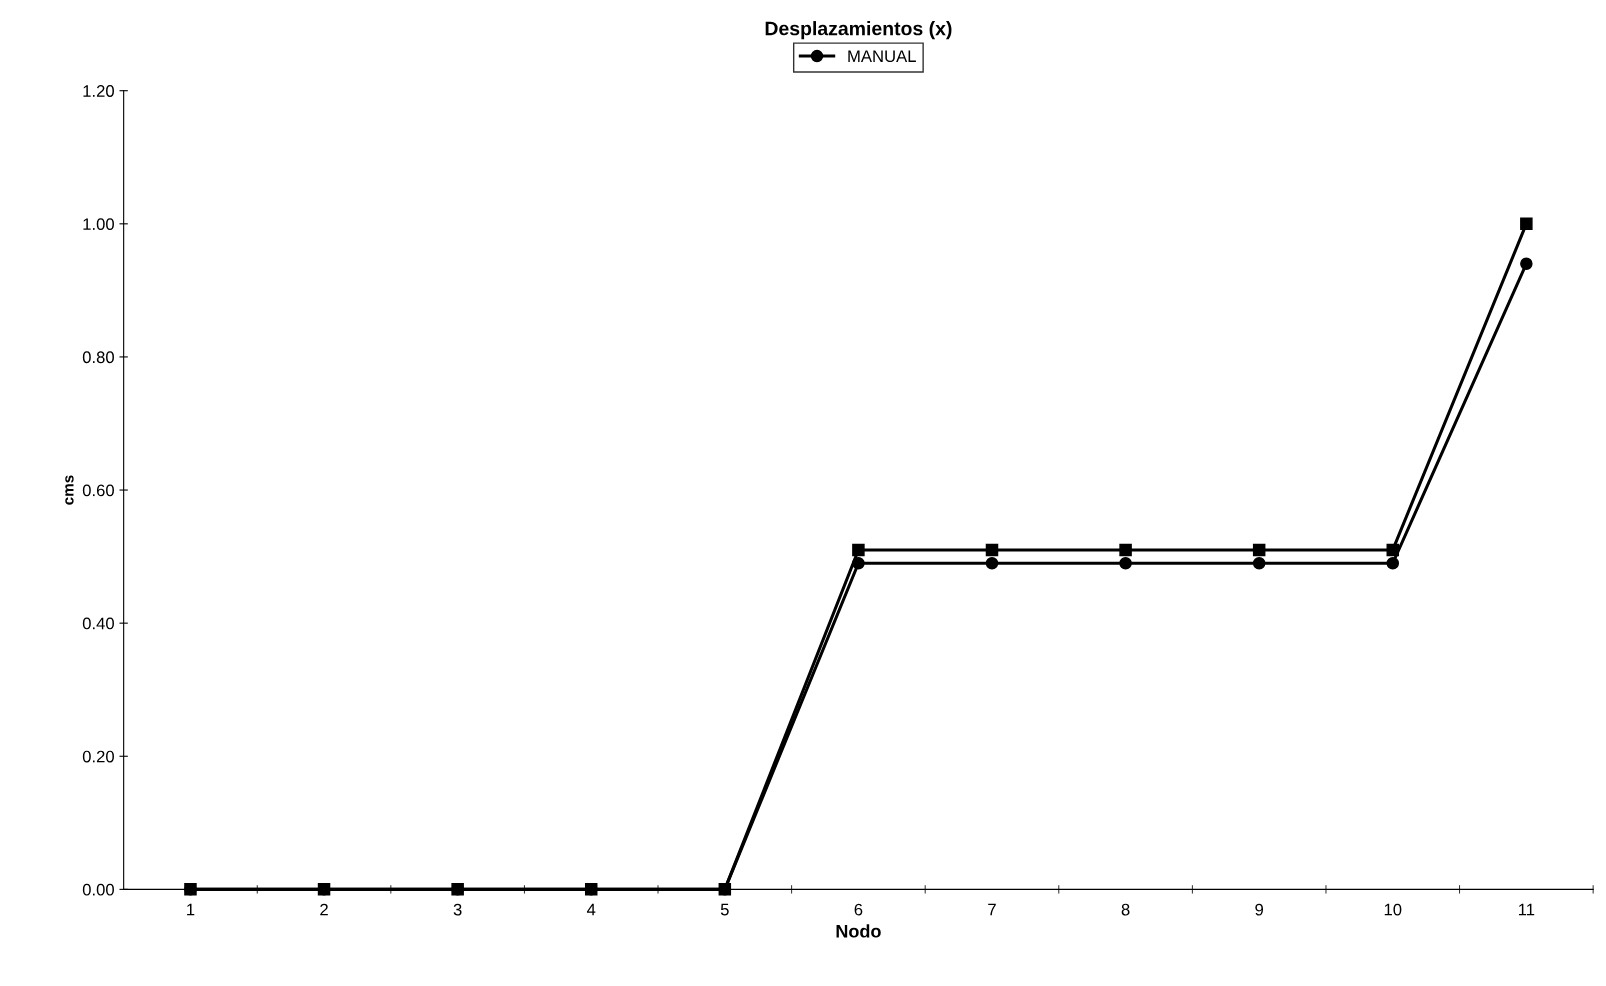 The width and height of the screenshot is (1606, 986). What do you see at coordinates (98, 756) in the screenshot?
I see `y-tick-label: 0.20` at bounding box center [98, 756].